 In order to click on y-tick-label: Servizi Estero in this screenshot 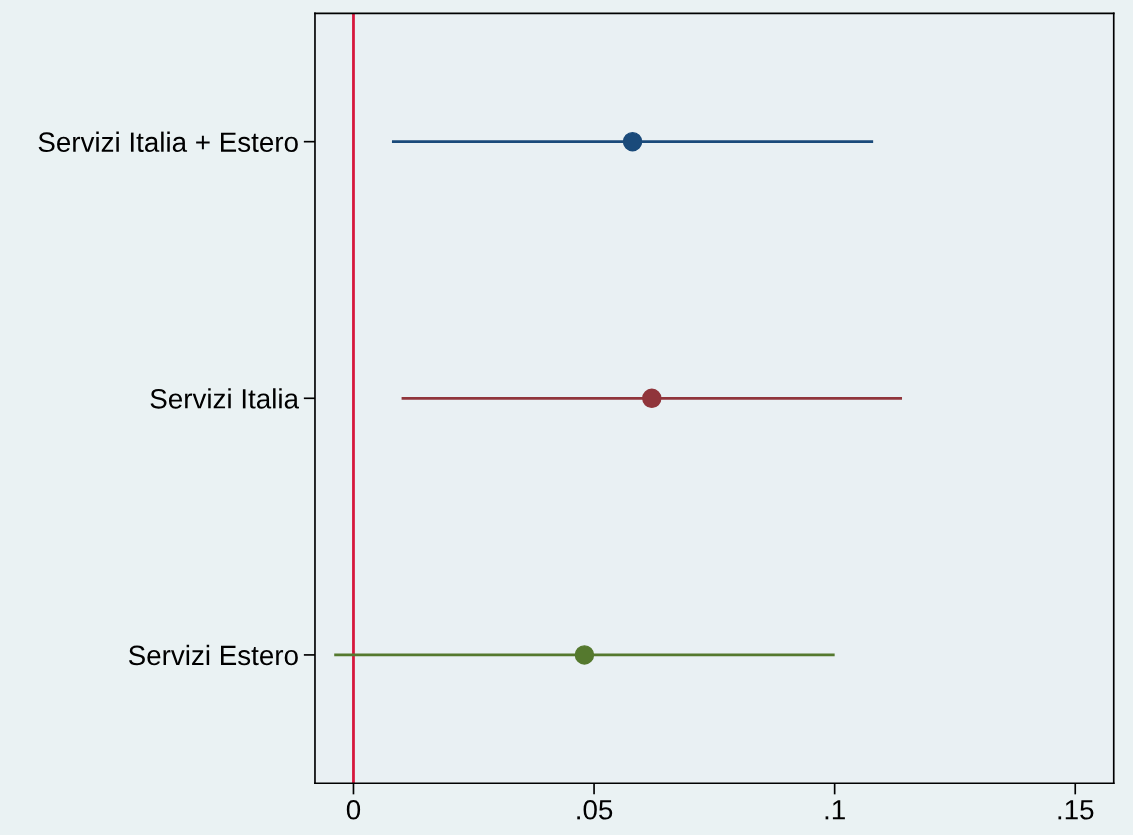, I will do `click(213, 655)`.